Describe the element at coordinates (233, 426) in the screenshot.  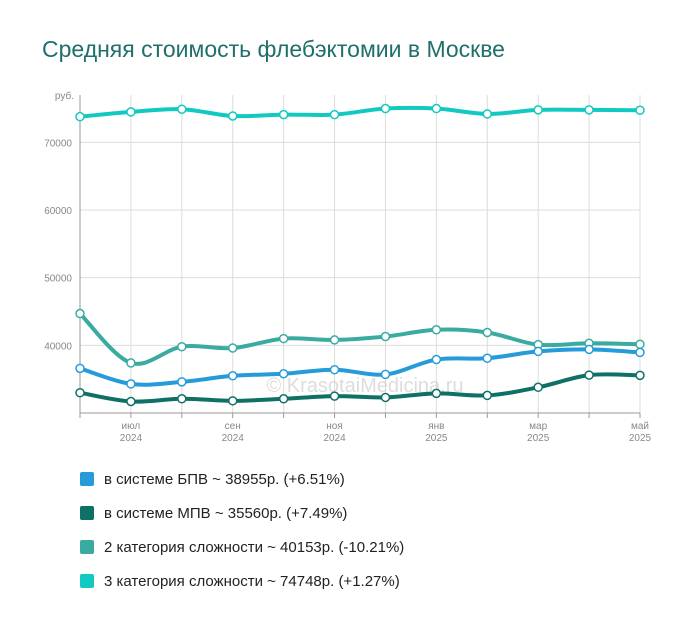
I see `x-tick-label-month: сен` at that location.